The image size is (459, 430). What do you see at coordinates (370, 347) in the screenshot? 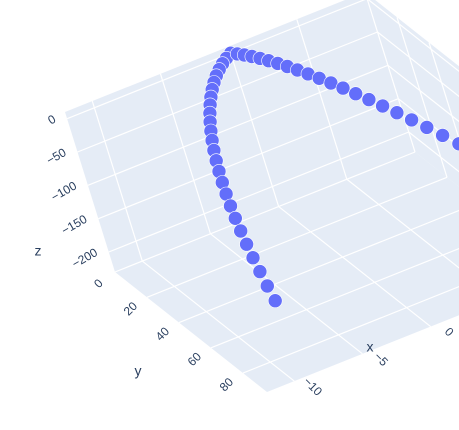
I see `x-axis-title: x` at bounding box center [370, 347].